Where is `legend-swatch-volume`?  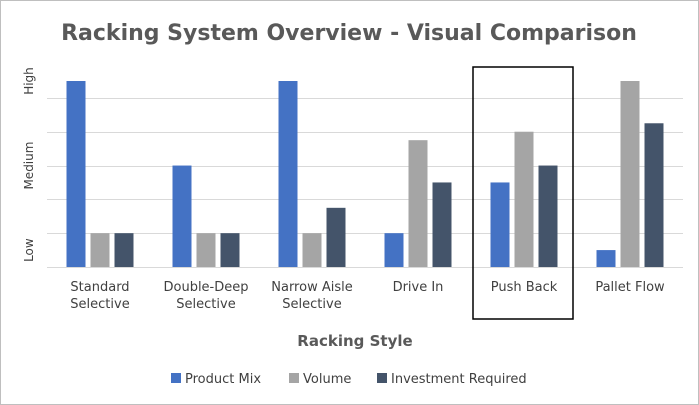
legend-swatch-volume is located at coordinates (294, 378).